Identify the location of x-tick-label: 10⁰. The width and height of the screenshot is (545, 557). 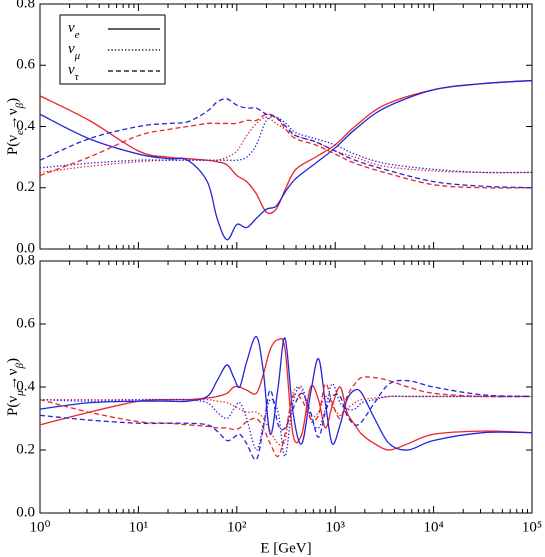
(39, 527).